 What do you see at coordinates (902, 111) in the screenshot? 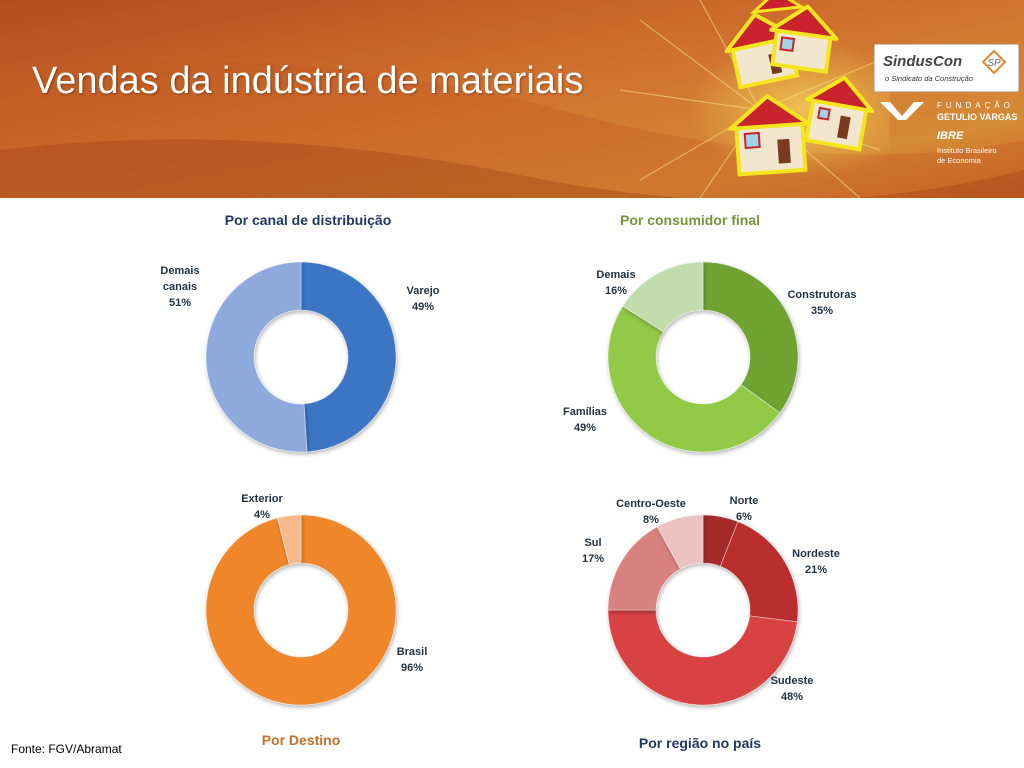
I see `fgv-logo-icon` at bounding box center [902, 111].